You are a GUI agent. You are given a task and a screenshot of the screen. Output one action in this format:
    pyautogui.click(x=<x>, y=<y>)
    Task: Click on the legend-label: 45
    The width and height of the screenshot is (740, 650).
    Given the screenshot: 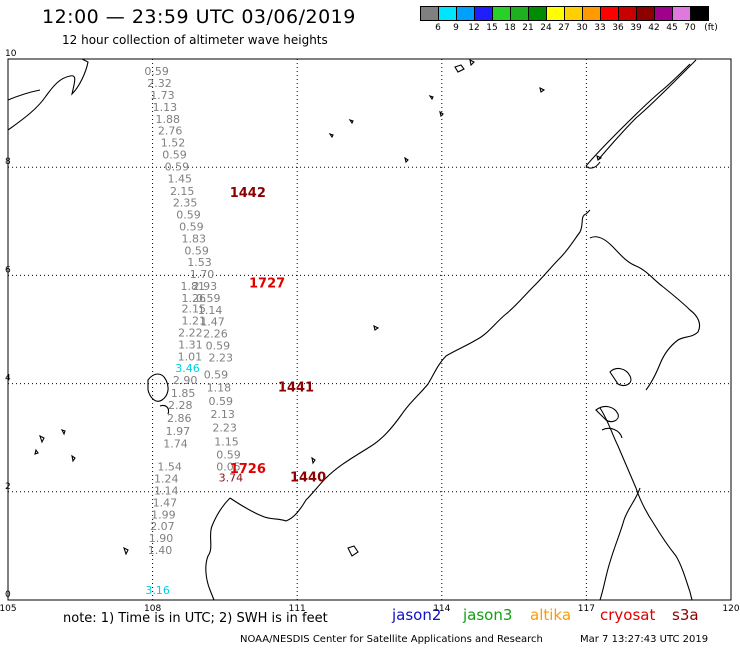 What is the action you would take?
    pyautogui.click(x=672, y=28)
    